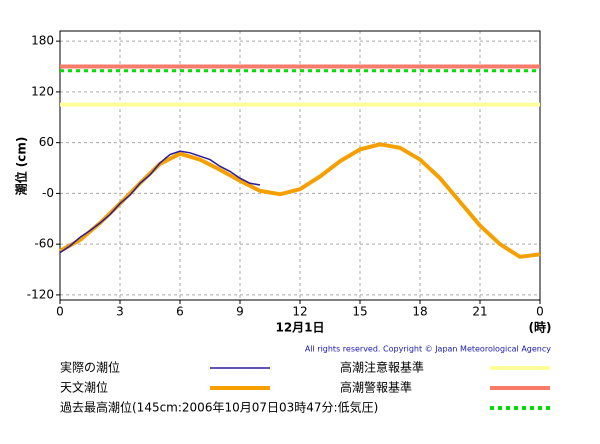 Image resolution: width=600 pixels, height=444 pixels. I want to click on data-line, so click(160, 202).